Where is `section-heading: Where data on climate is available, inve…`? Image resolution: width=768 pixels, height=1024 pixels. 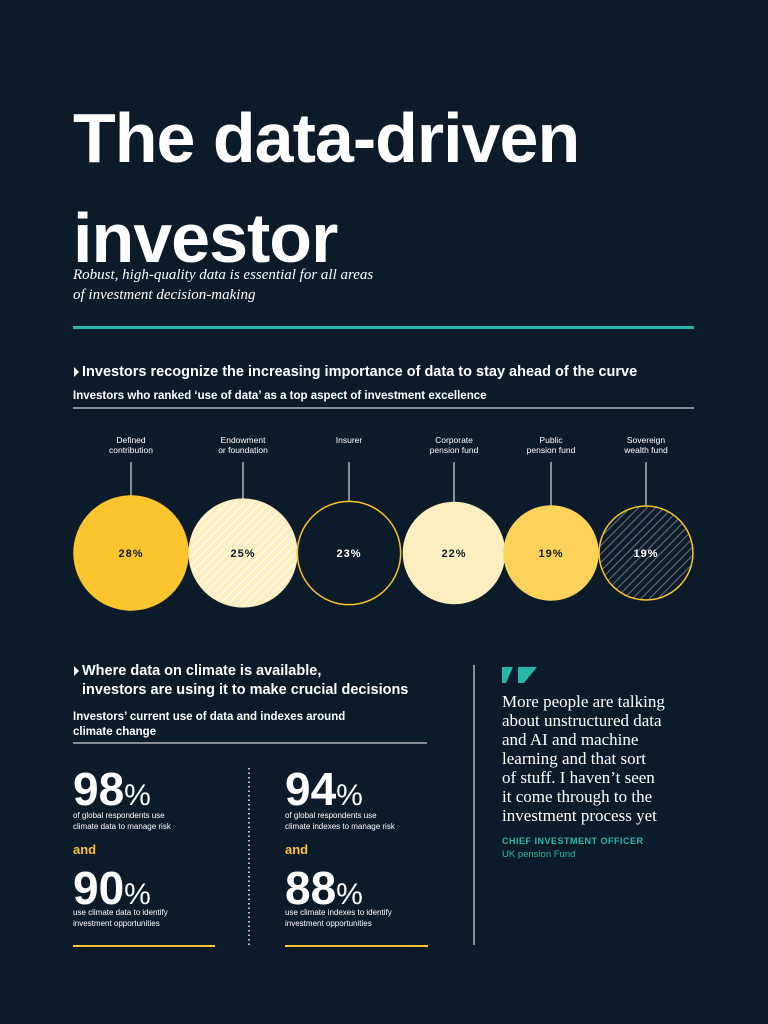 section-heading: Where data on climate is available, inve… is located at coordinates (245, 680).